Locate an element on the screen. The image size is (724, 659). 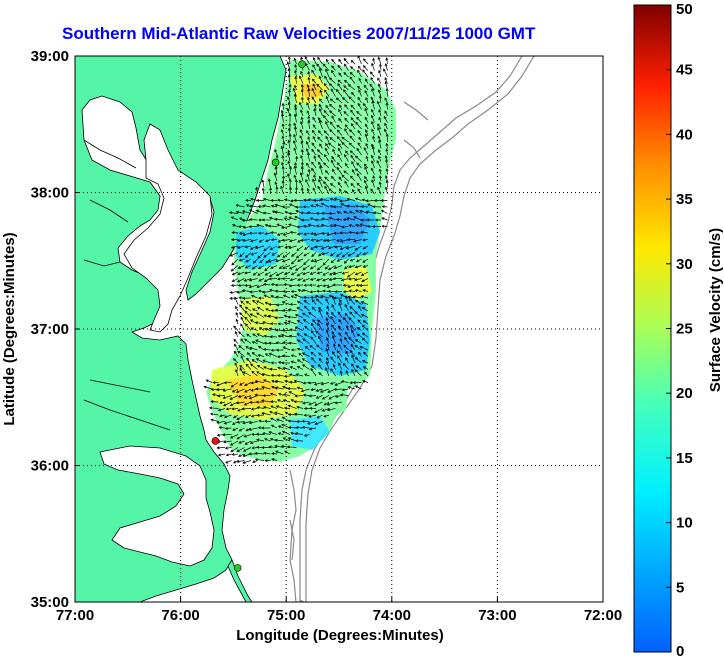
y-axis-label: Latitude (Degrees:Minutes) is located at coordinates (9, 328).